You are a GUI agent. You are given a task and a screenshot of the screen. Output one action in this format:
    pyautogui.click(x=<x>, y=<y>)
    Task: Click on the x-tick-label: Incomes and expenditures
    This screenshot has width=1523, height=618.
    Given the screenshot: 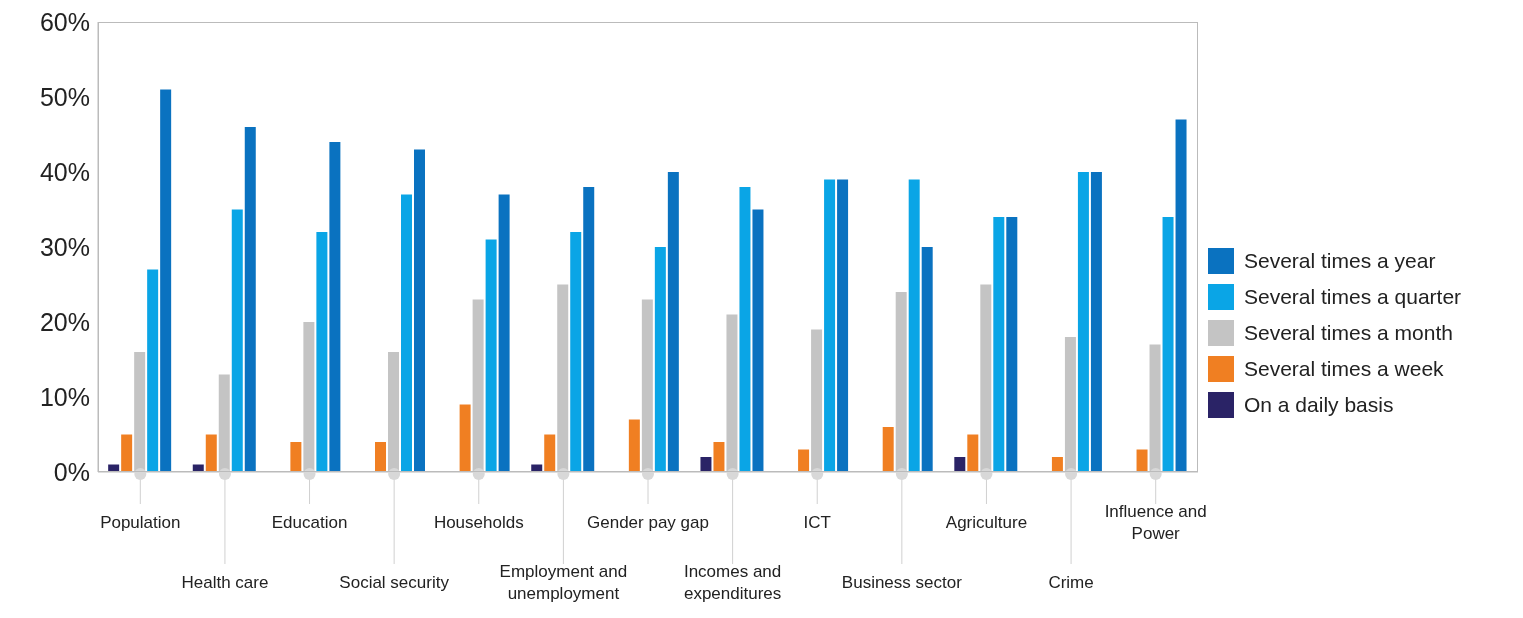 What is the action you would take?
    pyautogui.click(x=732, y=582)
    